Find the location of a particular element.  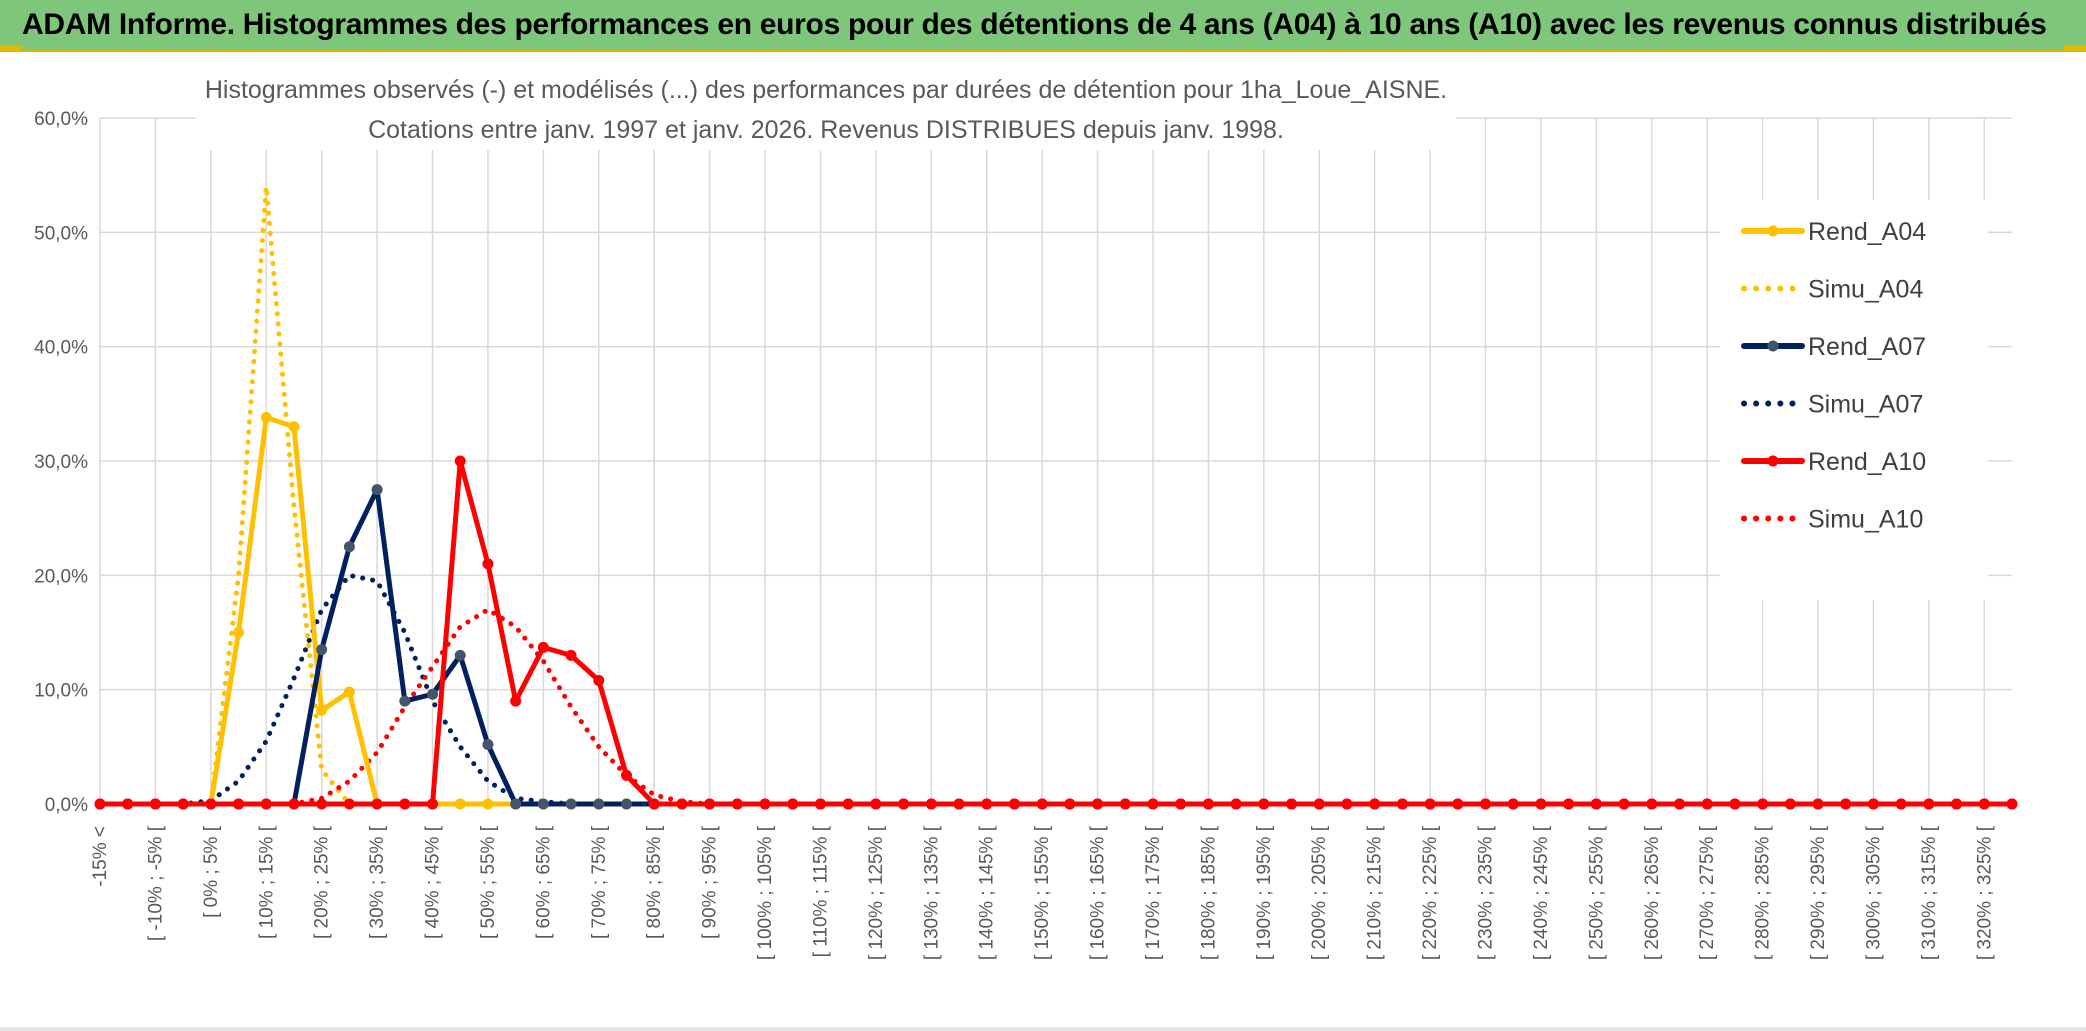

chart-title-background is located at coordinates (826, 109).